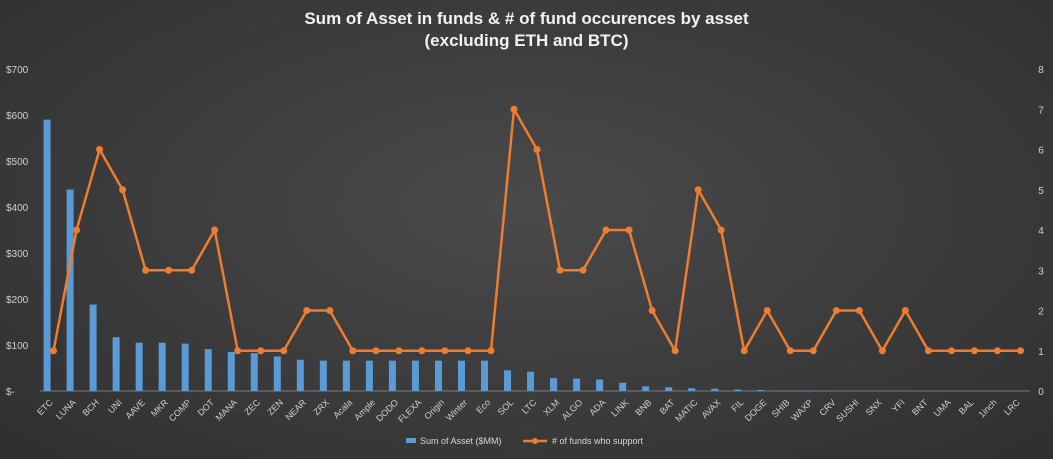 The image size is (1053, 459). What do you see at coordinates (1041, 151) in the screenshot?
I see `right-axis-tick-label: 6` at bounding box center [1041, 151].